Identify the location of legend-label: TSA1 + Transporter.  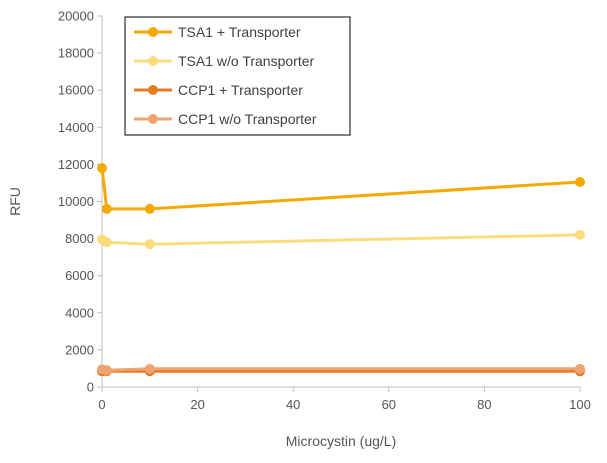
(239, 32).